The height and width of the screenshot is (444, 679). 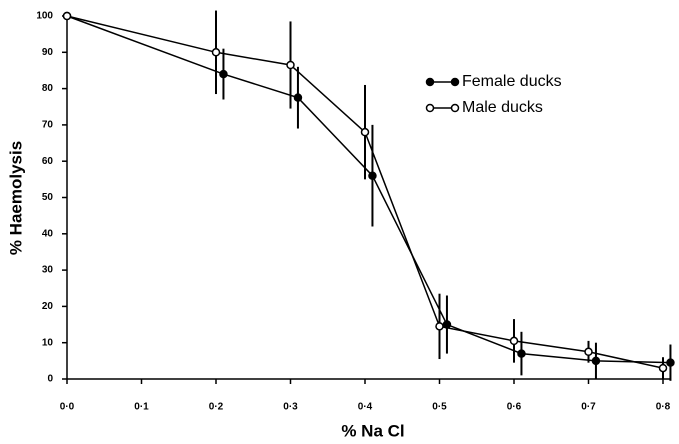 I want to click on y-tick-label: 30, so click(x=48, y=270).